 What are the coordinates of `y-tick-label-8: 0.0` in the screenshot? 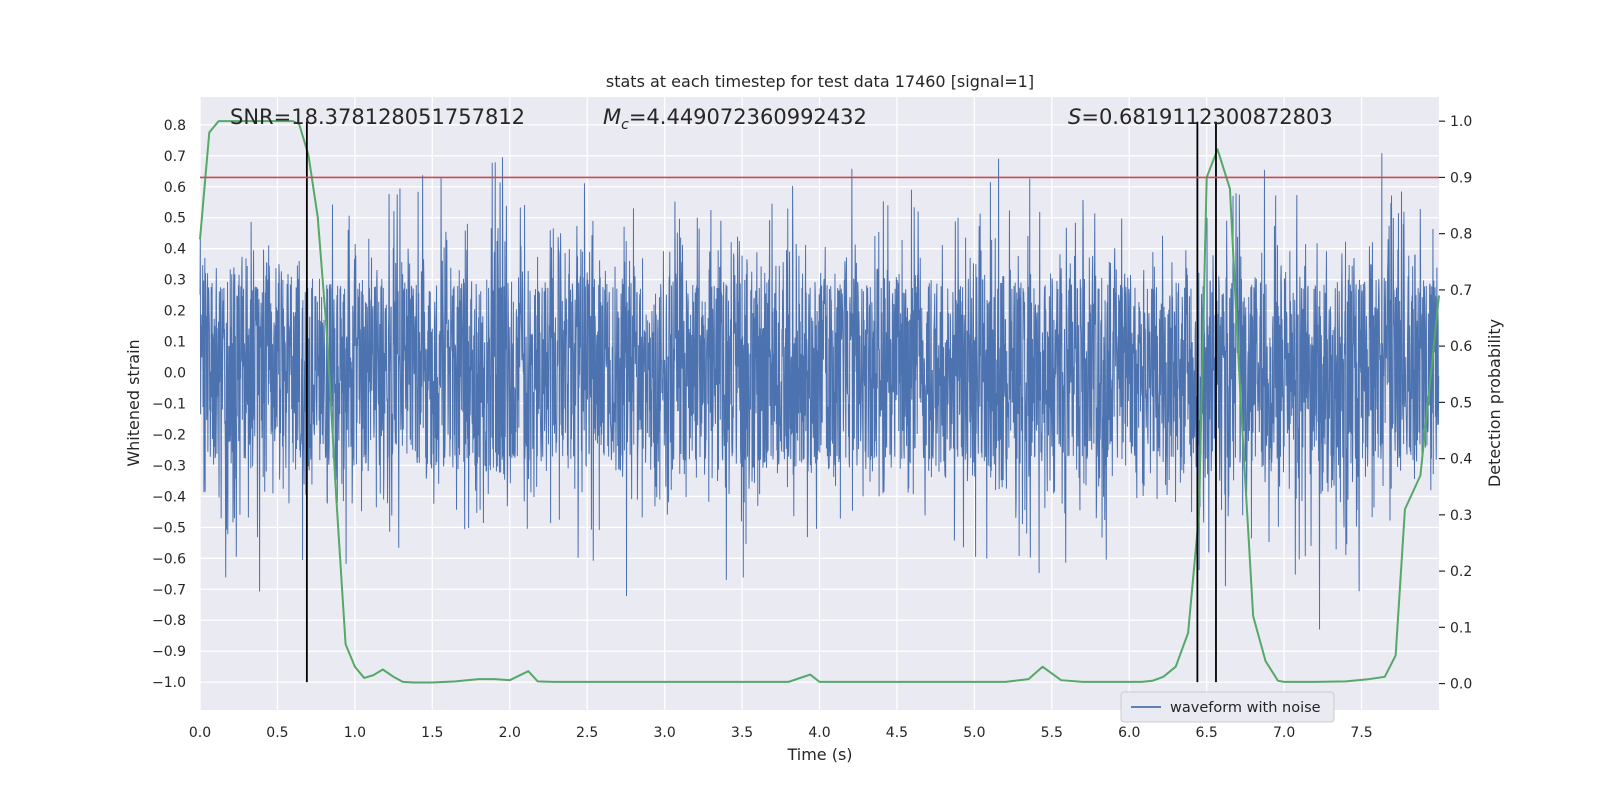 It's located at (175, 374).